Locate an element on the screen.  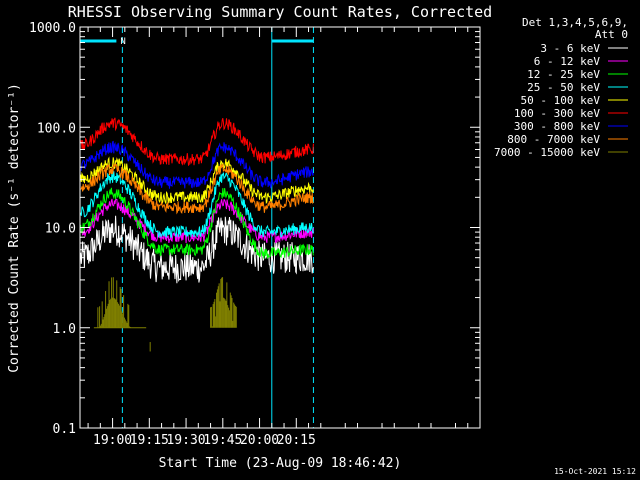
footer-timestamp: 15-Oct-2021 15:12 is located at coordinates (595, 471).